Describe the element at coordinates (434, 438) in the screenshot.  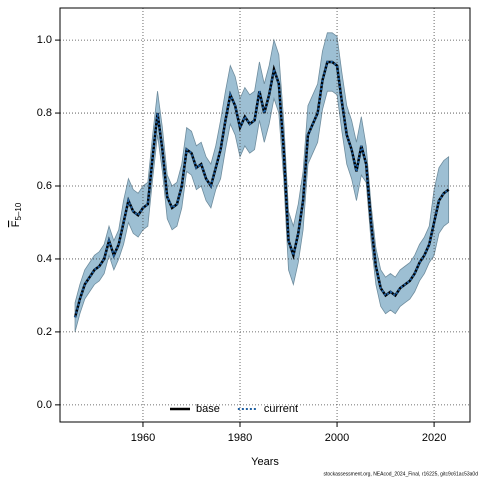
I see `x-tick-label: 2020` at that location.